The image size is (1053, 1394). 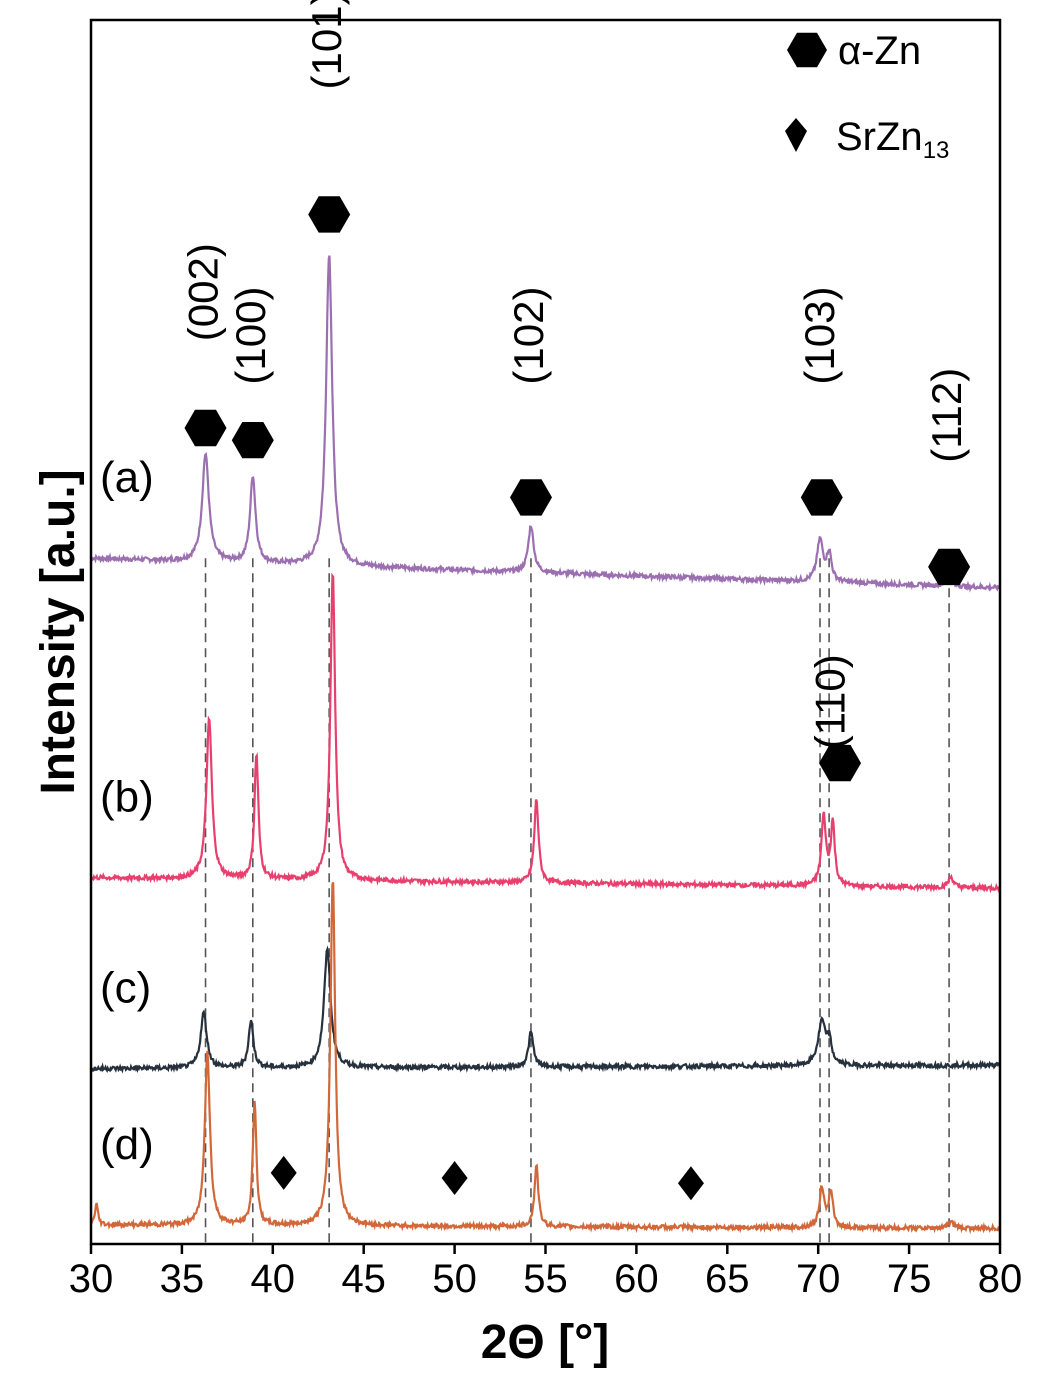 I want to click on x-axis-label: 2Θ [°], so click(x=545, y=1342).